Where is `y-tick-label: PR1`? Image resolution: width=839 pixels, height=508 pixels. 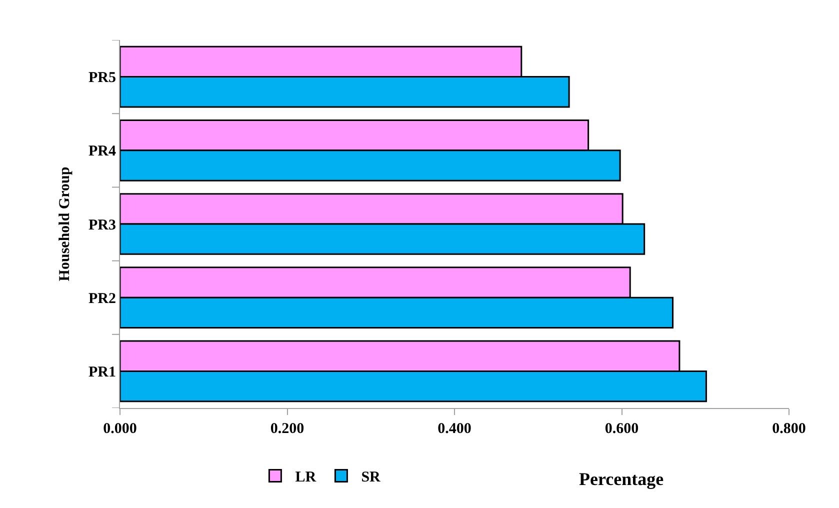
y-tick-label: PR1 is located at coordinates (102, 372).